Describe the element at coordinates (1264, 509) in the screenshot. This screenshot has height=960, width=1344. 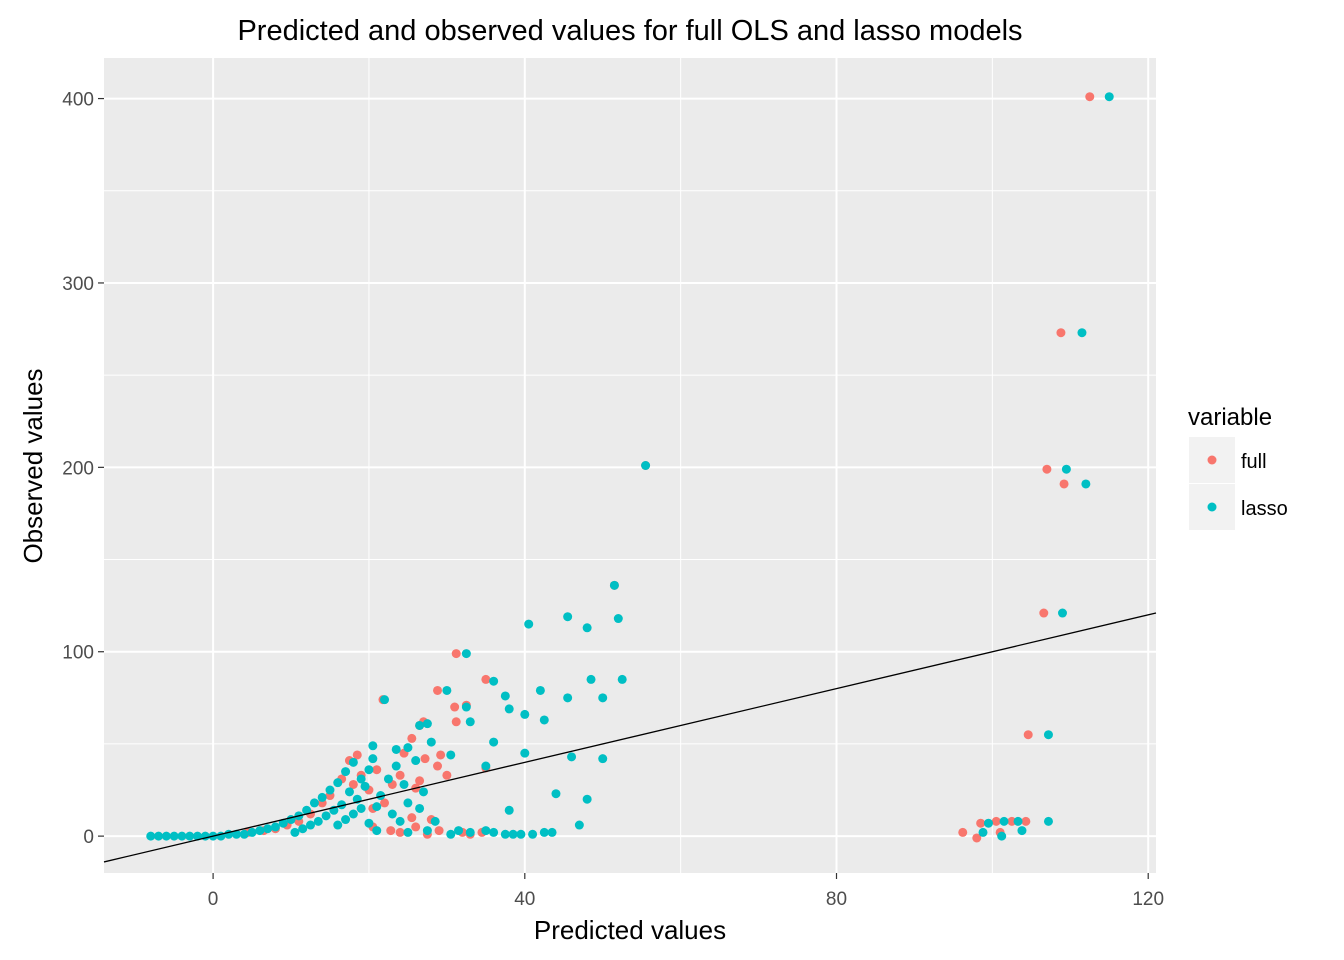
I see `legend-label-lasso: lasso` at that location.